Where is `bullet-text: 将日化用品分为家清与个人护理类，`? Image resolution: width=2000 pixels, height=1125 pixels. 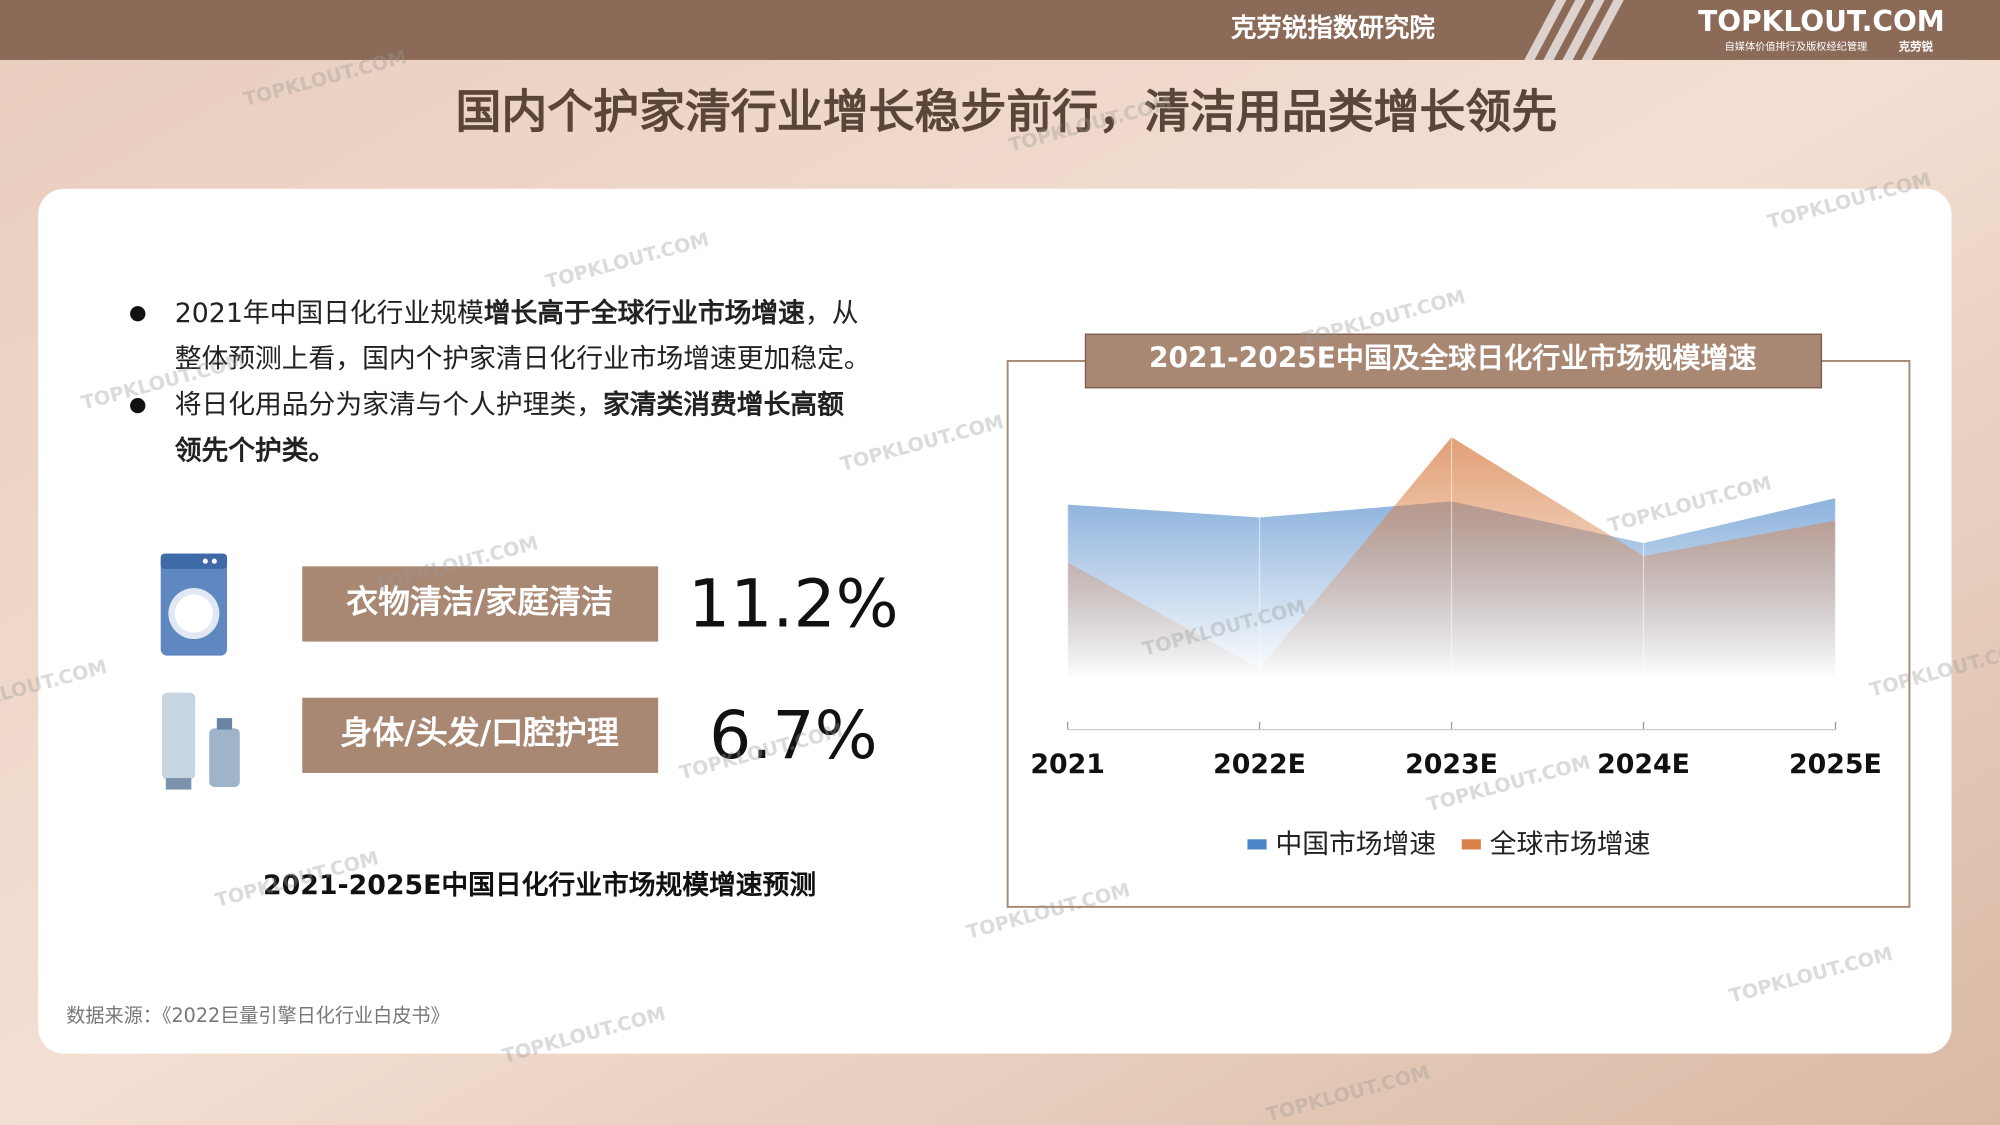
bullet-text: 将日化用品分为家清与个人护理类， is located at coordinates (389, 404).